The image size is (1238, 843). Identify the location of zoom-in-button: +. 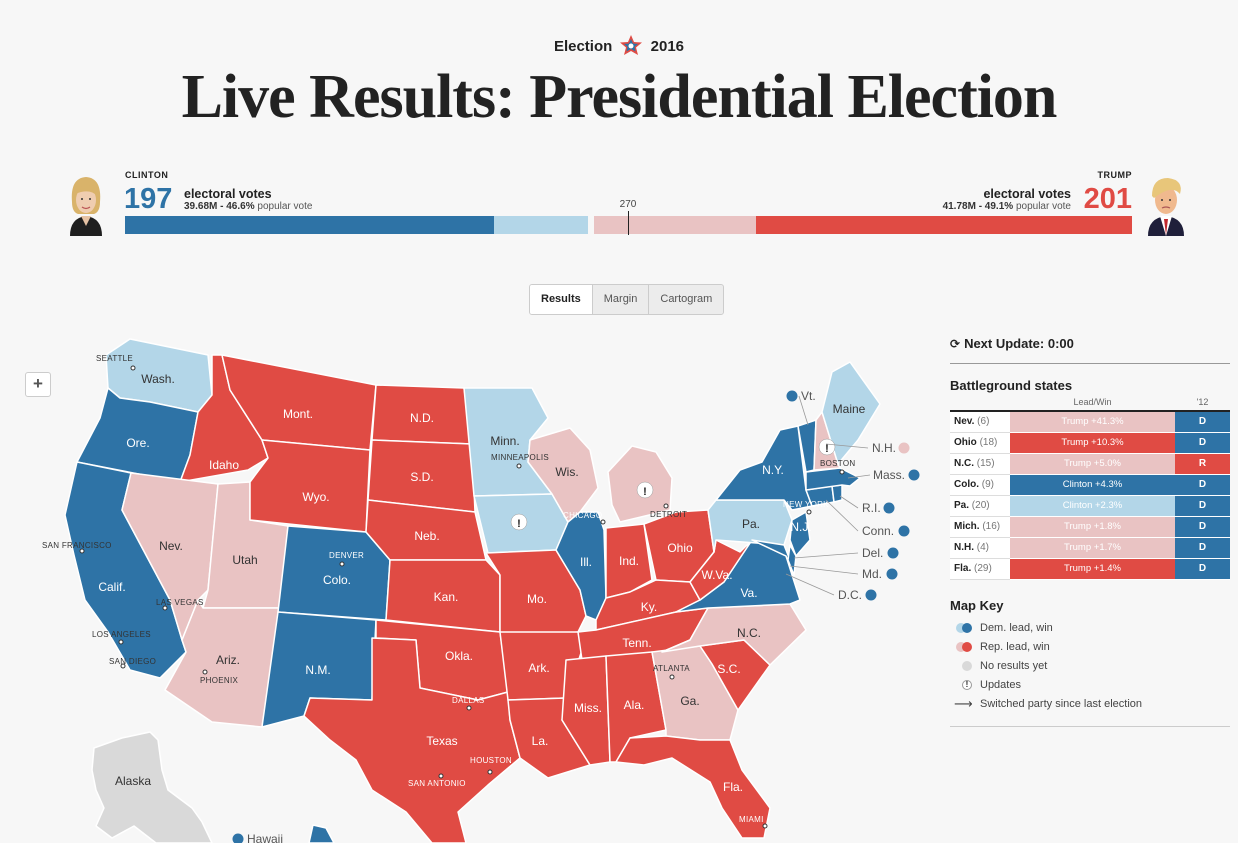
(38, 384).